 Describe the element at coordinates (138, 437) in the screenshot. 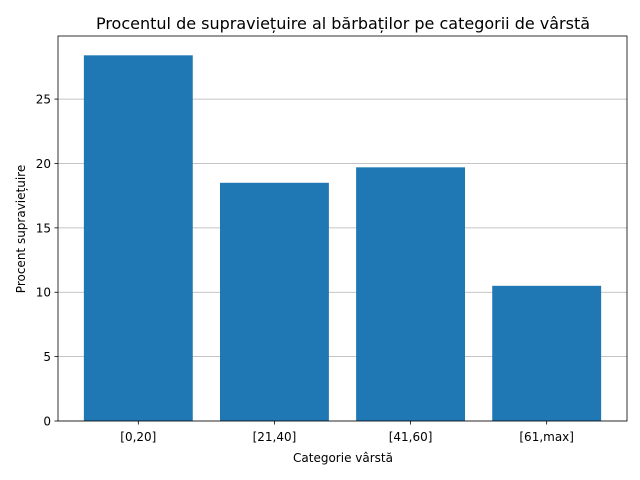

I see `x-tick-label: [0,20]` at that location.